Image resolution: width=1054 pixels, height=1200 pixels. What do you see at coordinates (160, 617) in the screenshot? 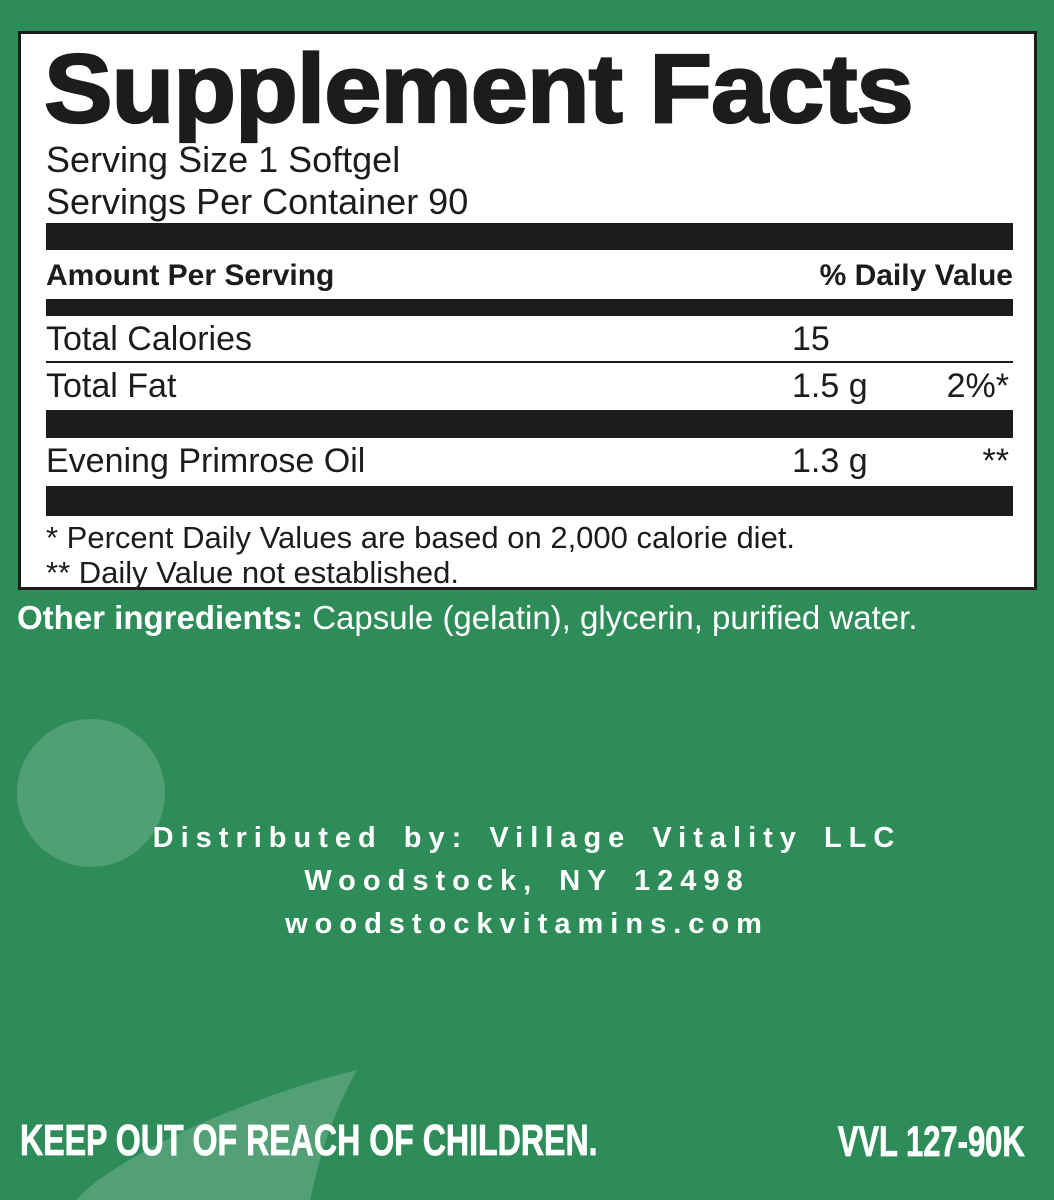
I see `other-ingredients-label: Other ingredients:` at bounding box center [160, 617].